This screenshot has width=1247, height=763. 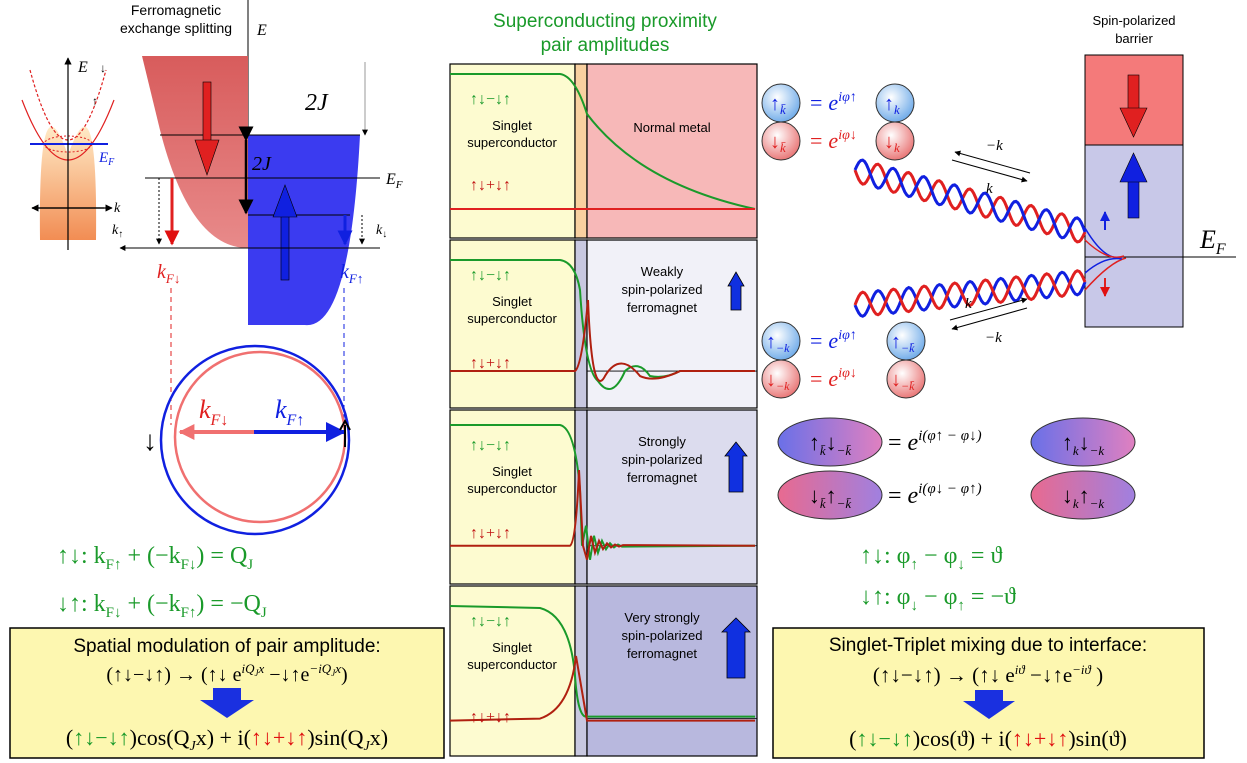 What do you see at coordinates (581, 671) in the screenshot?
I see `interface-layer` at bounding box center [581, 671].